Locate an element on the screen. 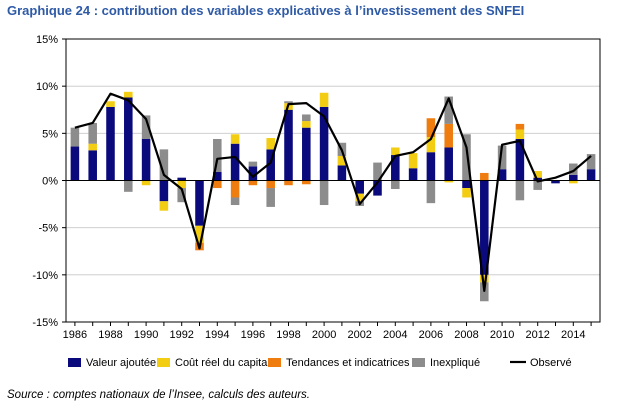 This screenshot has height=411, width=620. bar-va-2000 is located at coordinates (324, 143).